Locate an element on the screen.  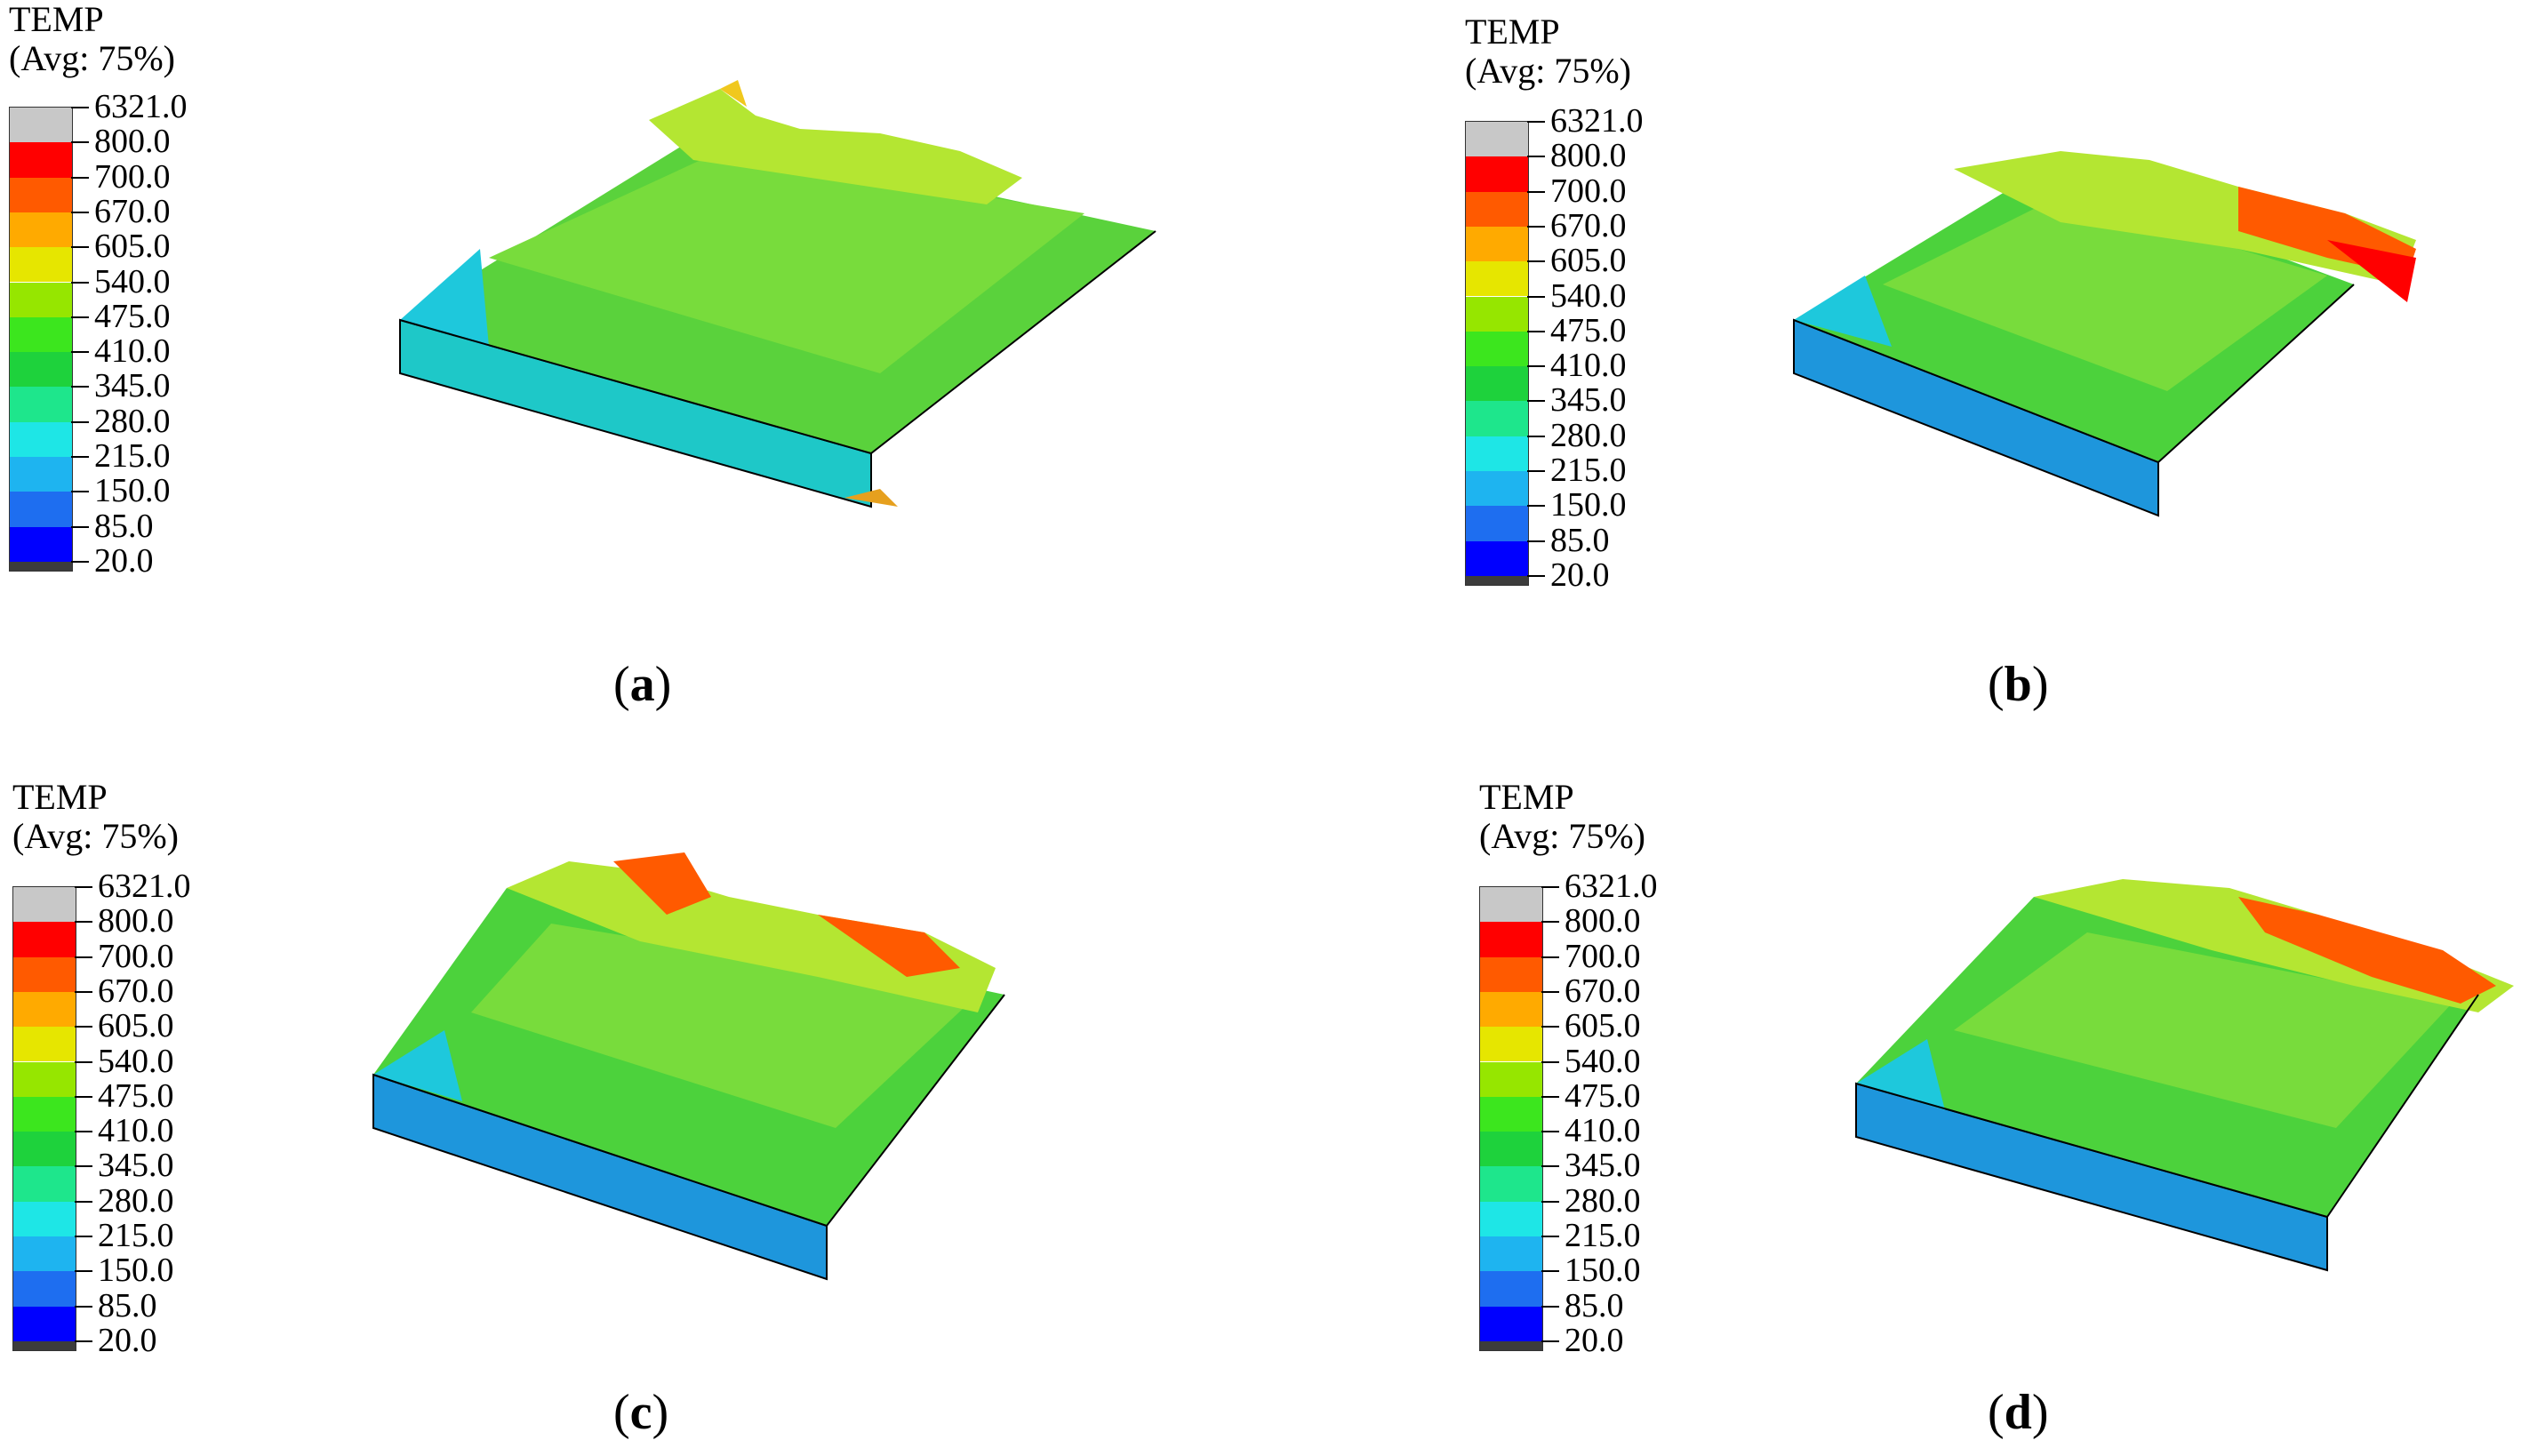
caption-a: (a) is located at coordinates (642, 684).